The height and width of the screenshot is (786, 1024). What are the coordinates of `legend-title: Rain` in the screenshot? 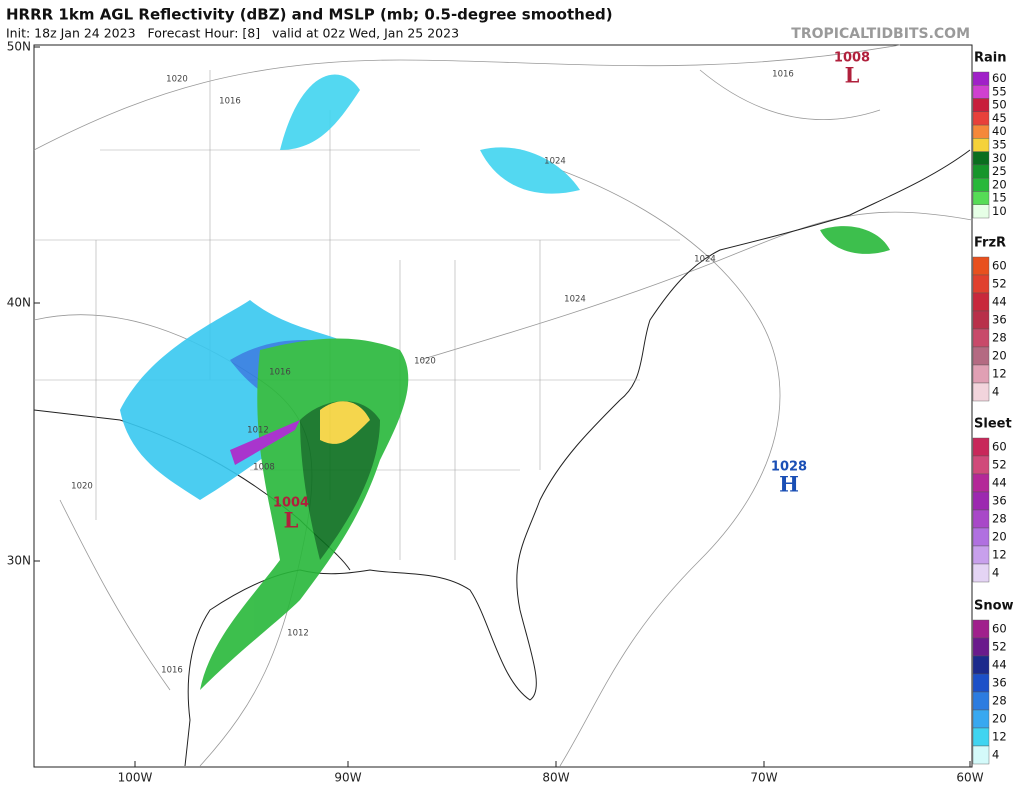 It's located at (990, 58).